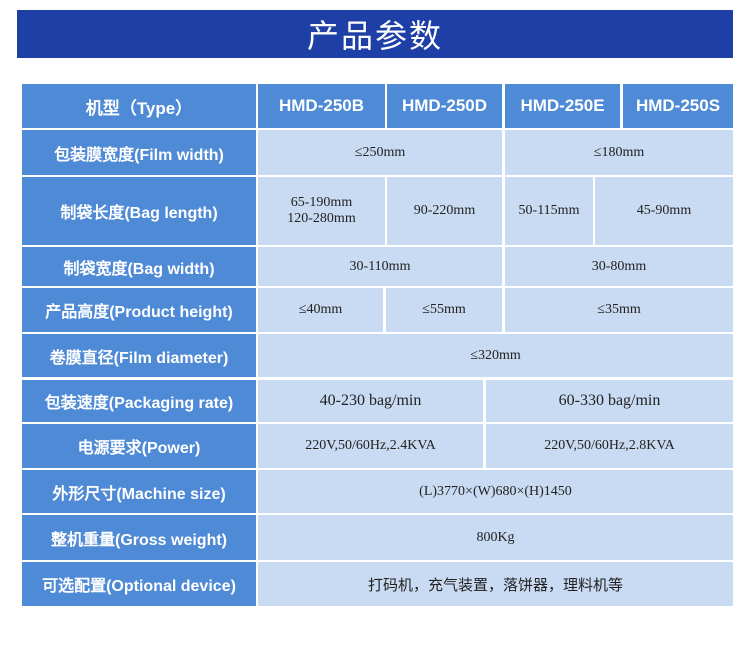 This screenshot has height=661, width=750. What do you see at coordinates (619, 266) in the screenshot?
I see `value-cell: 30-80mm` at bounding box center [619, 266].